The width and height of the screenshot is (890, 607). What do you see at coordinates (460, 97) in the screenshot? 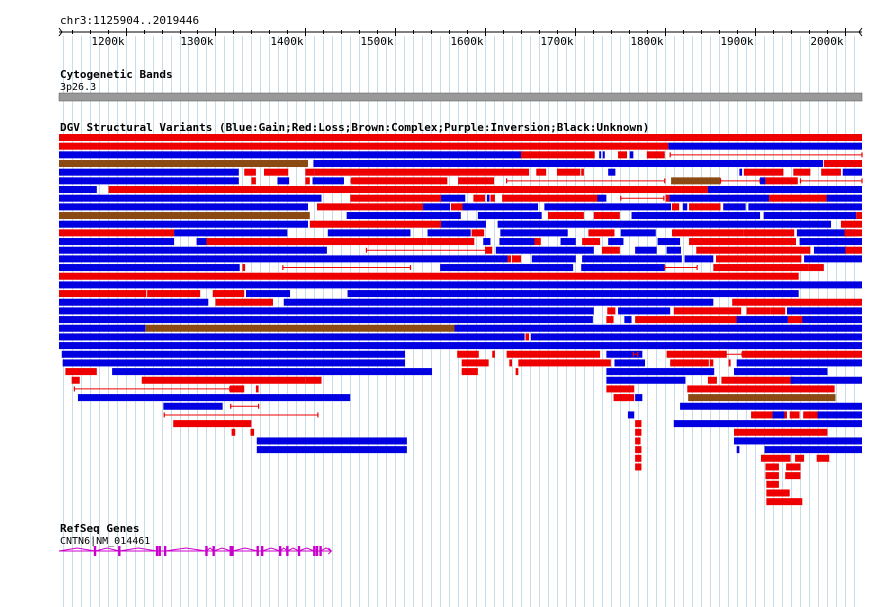
I see `cytoband-bar` at bounding box center [460, 97].